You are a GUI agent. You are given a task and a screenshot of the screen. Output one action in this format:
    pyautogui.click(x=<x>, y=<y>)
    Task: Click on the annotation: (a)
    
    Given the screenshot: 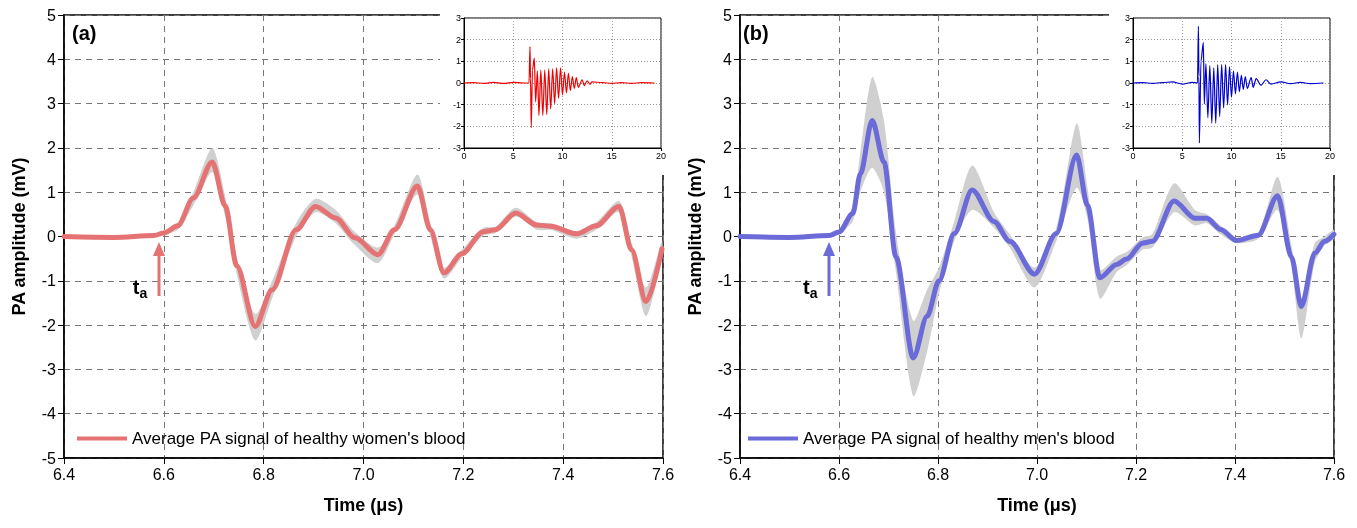 What is the action you would take?
    pyautogui.click(x=84, y=33)
    